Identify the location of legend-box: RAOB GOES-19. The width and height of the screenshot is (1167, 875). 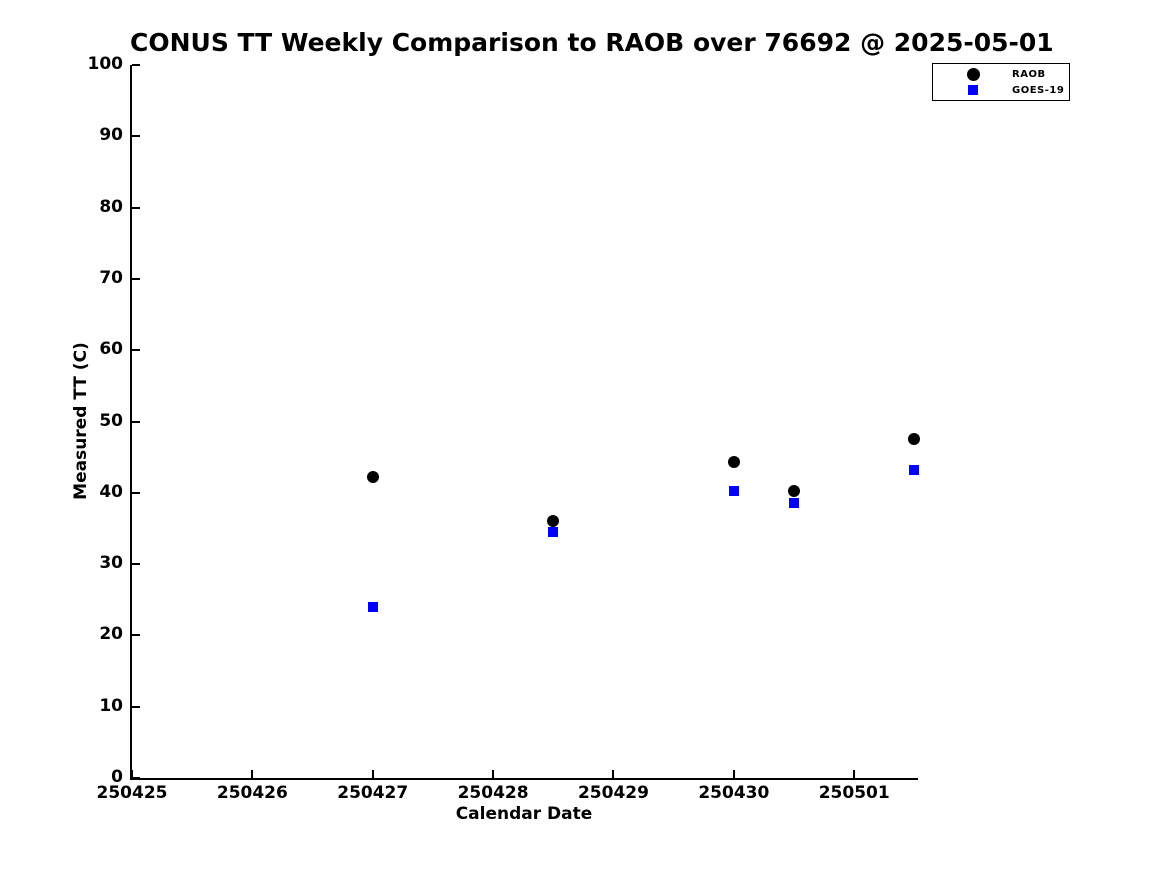
(1001, 82).